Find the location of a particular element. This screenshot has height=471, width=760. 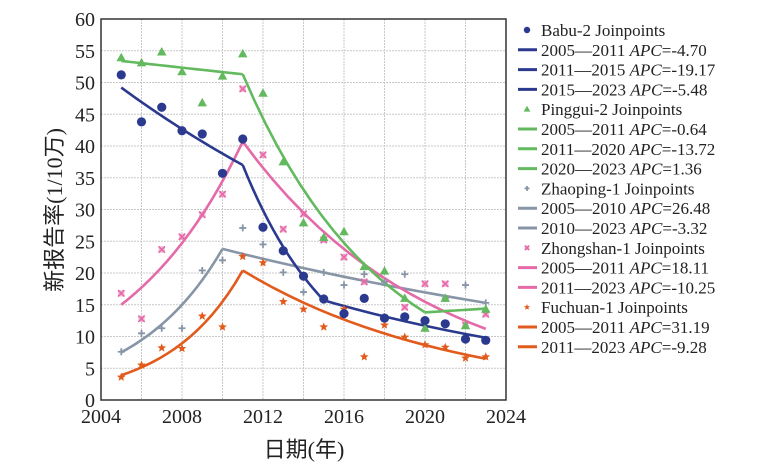

y-tick-label: 35 is located at coordinates (85, 179).